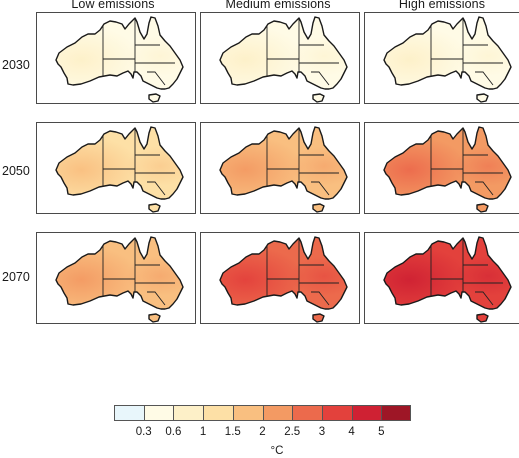 This screenshot has width=519, height=458. I want to click on colorbar-tick-label: 1, so click(203, 432).